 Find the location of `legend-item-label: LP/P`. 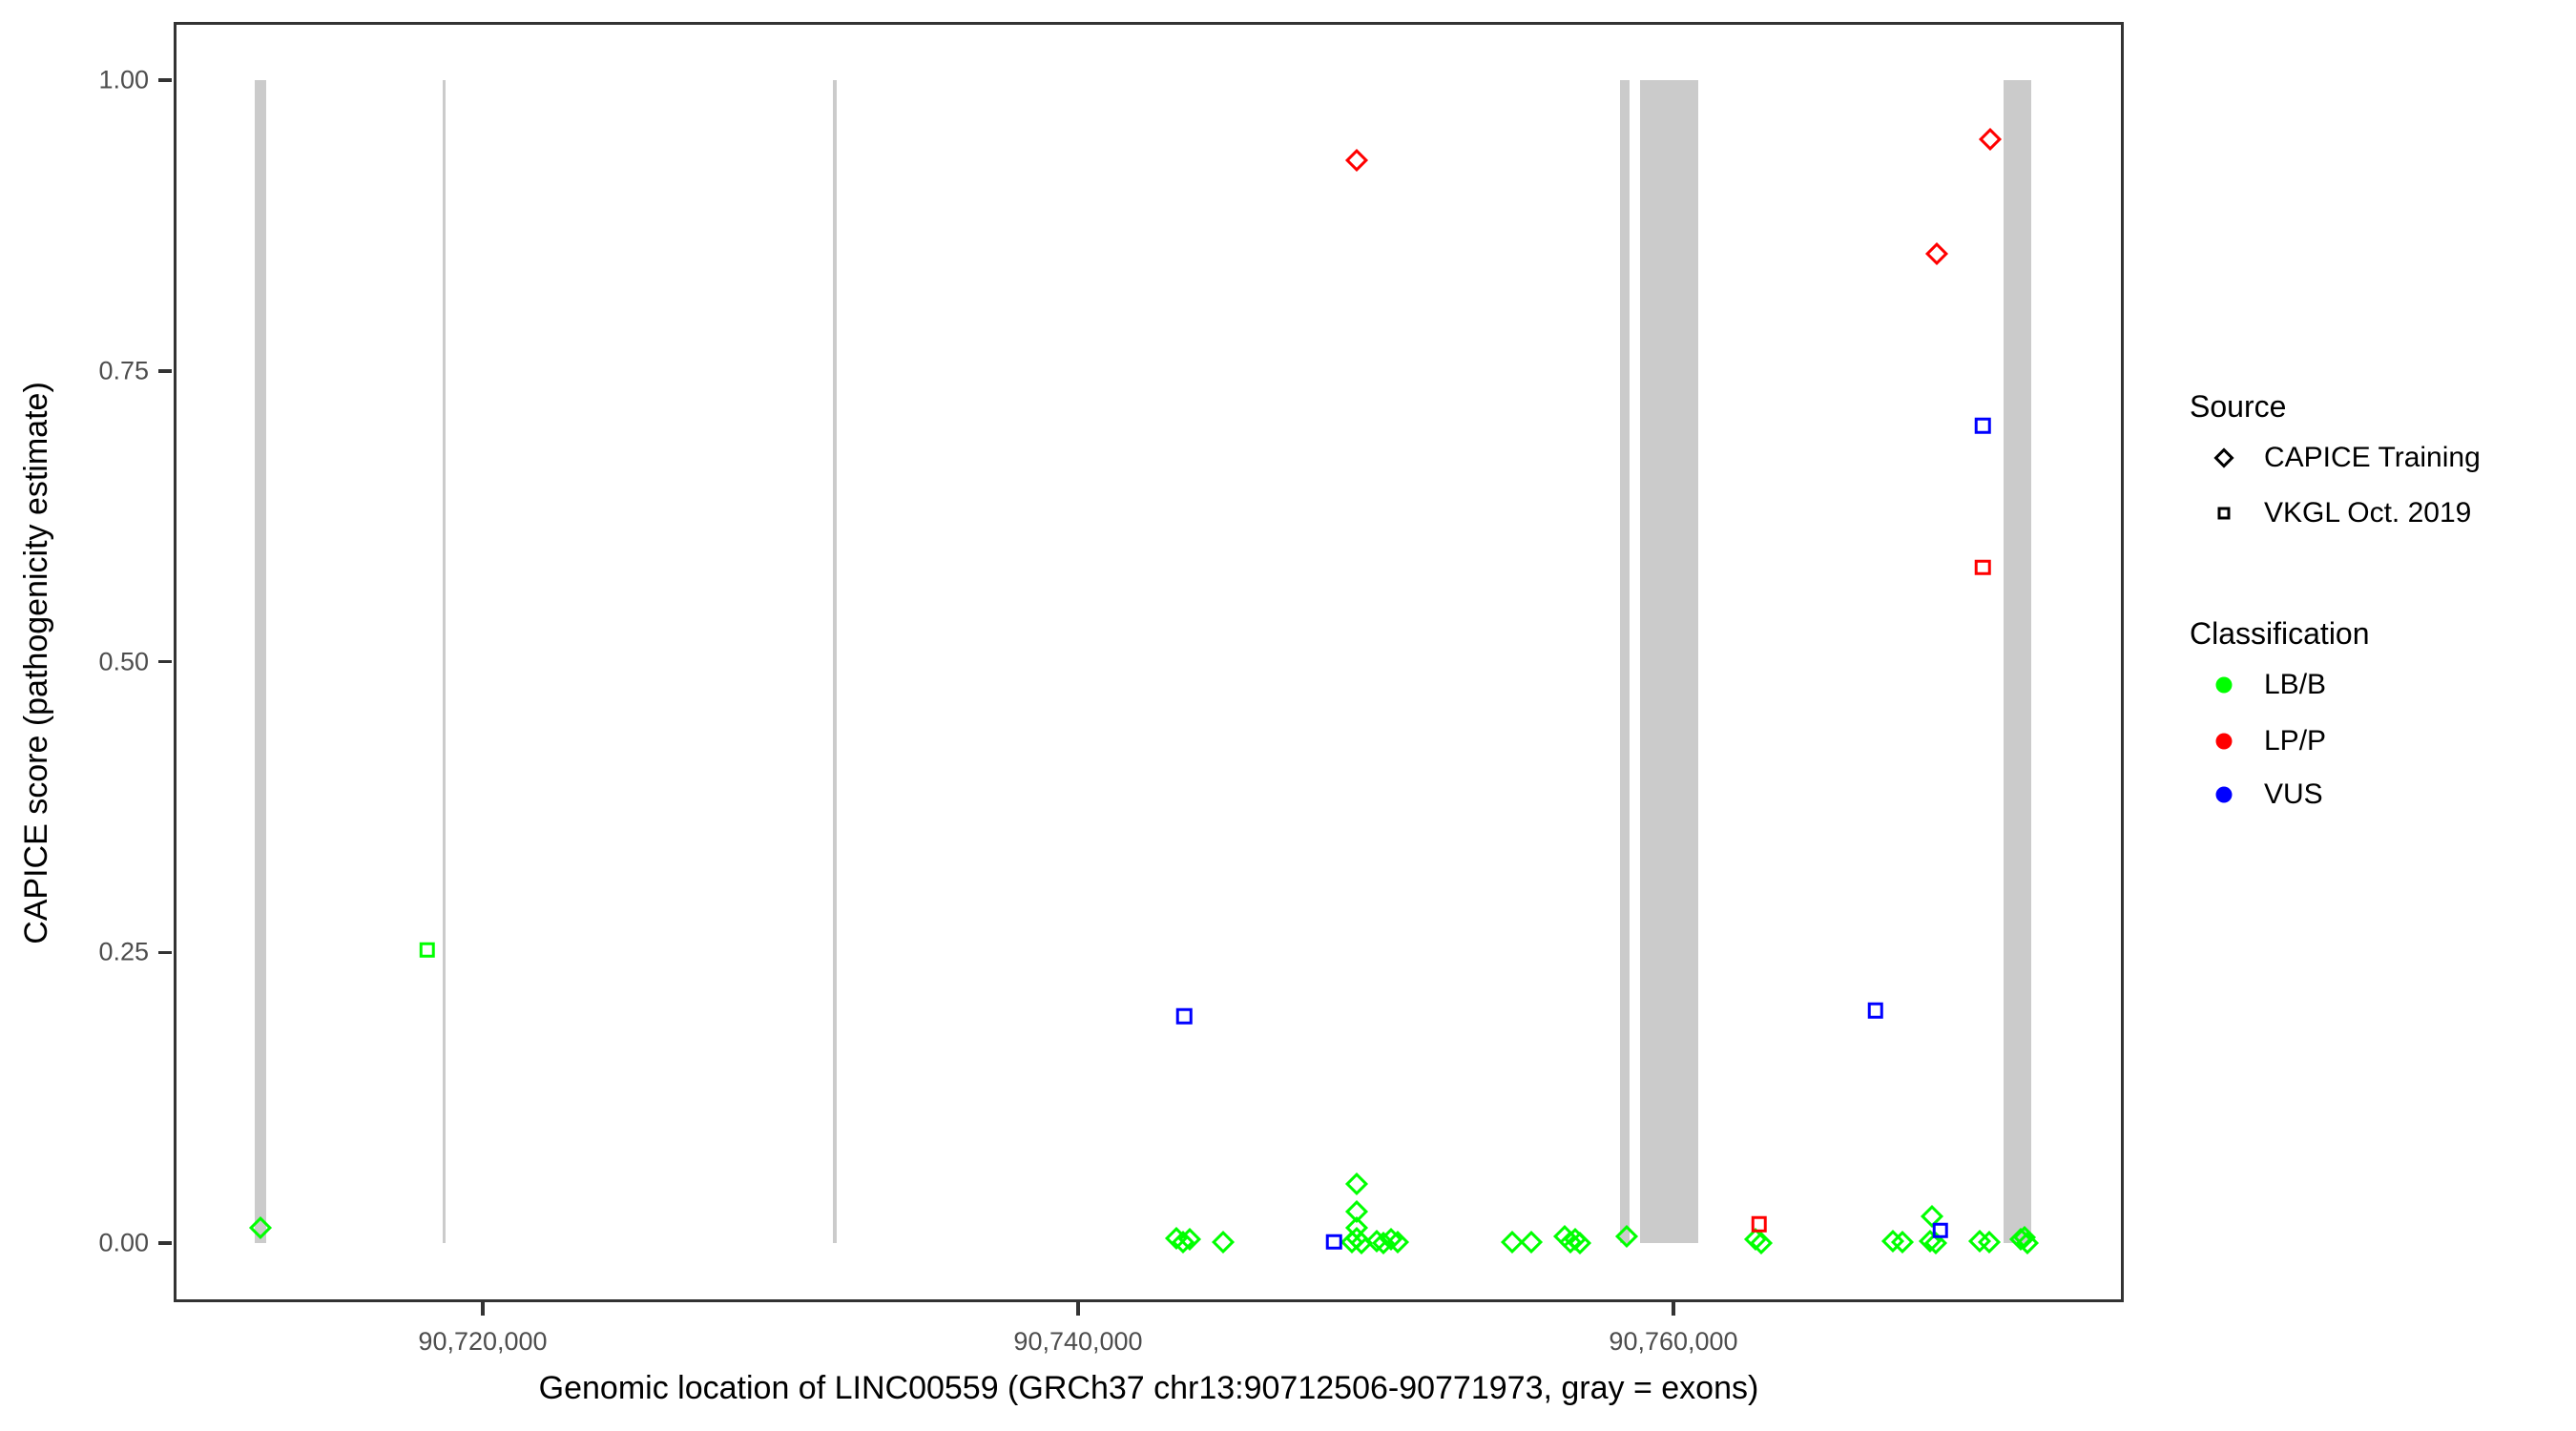

legend-item-label: LP/P is located at coordinates (2295, 741).